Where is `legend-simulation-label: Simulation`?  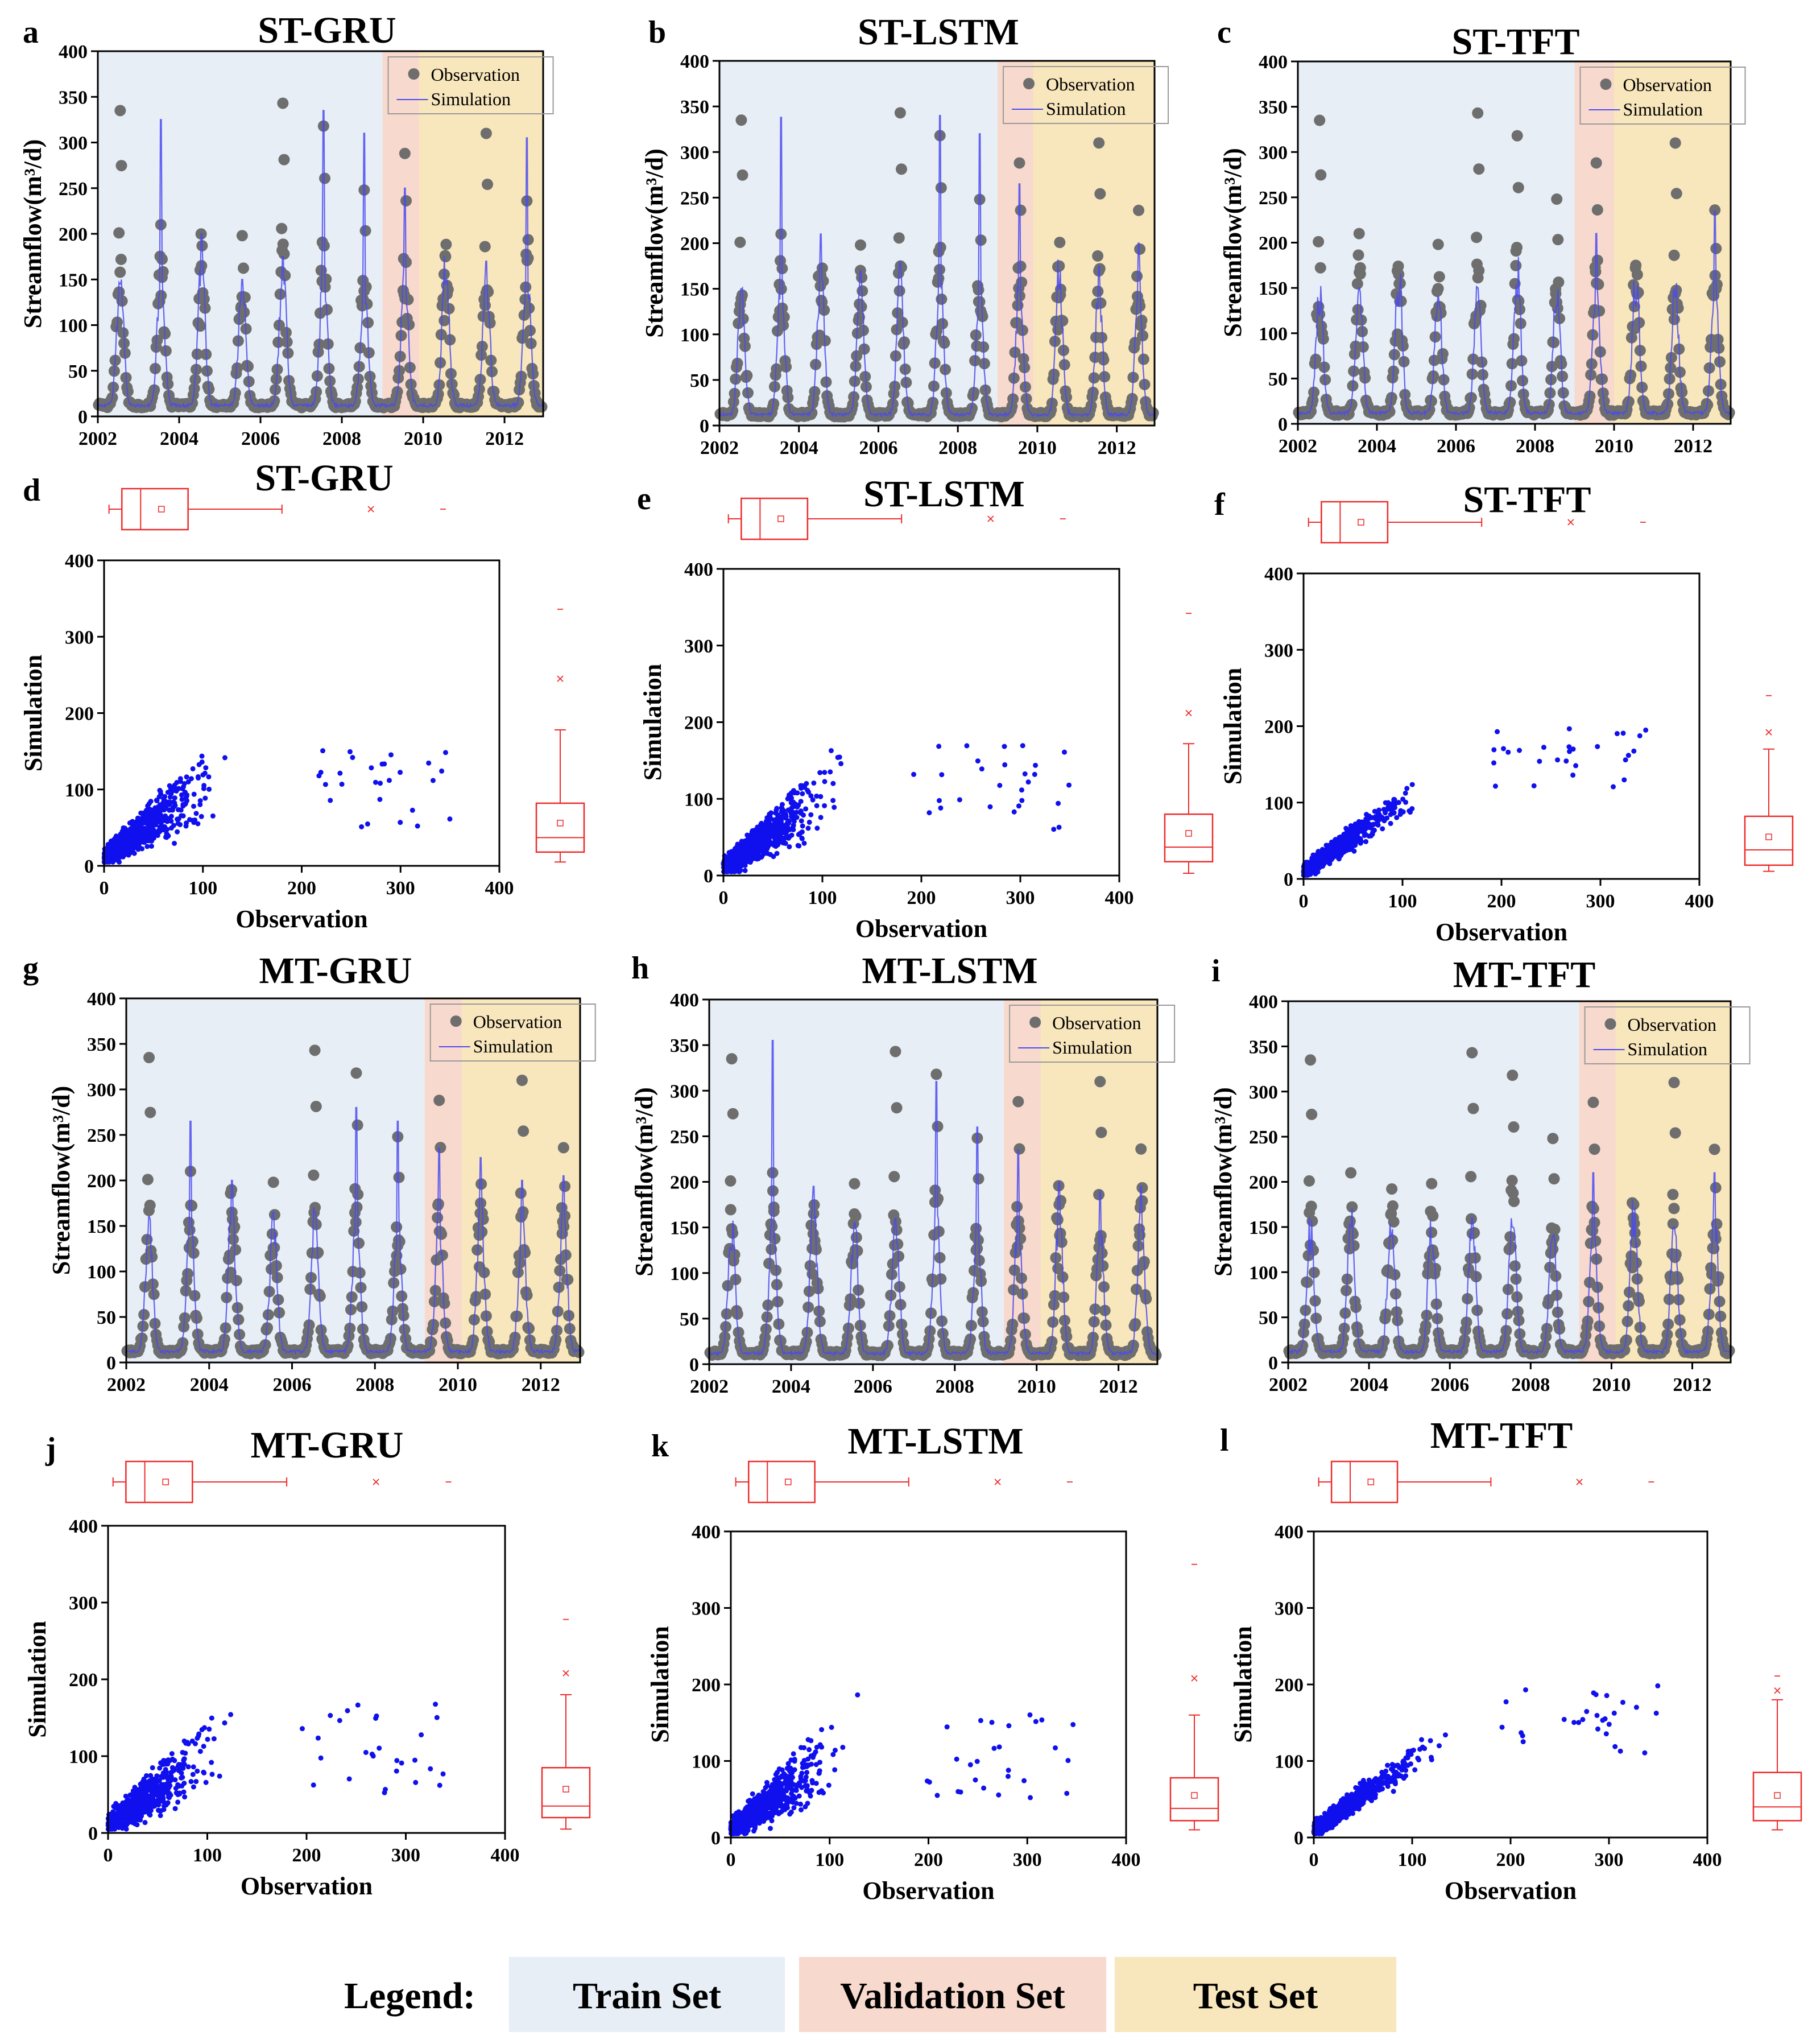 legend-simulation-label: Simulation is located at coordinates (471, 99).